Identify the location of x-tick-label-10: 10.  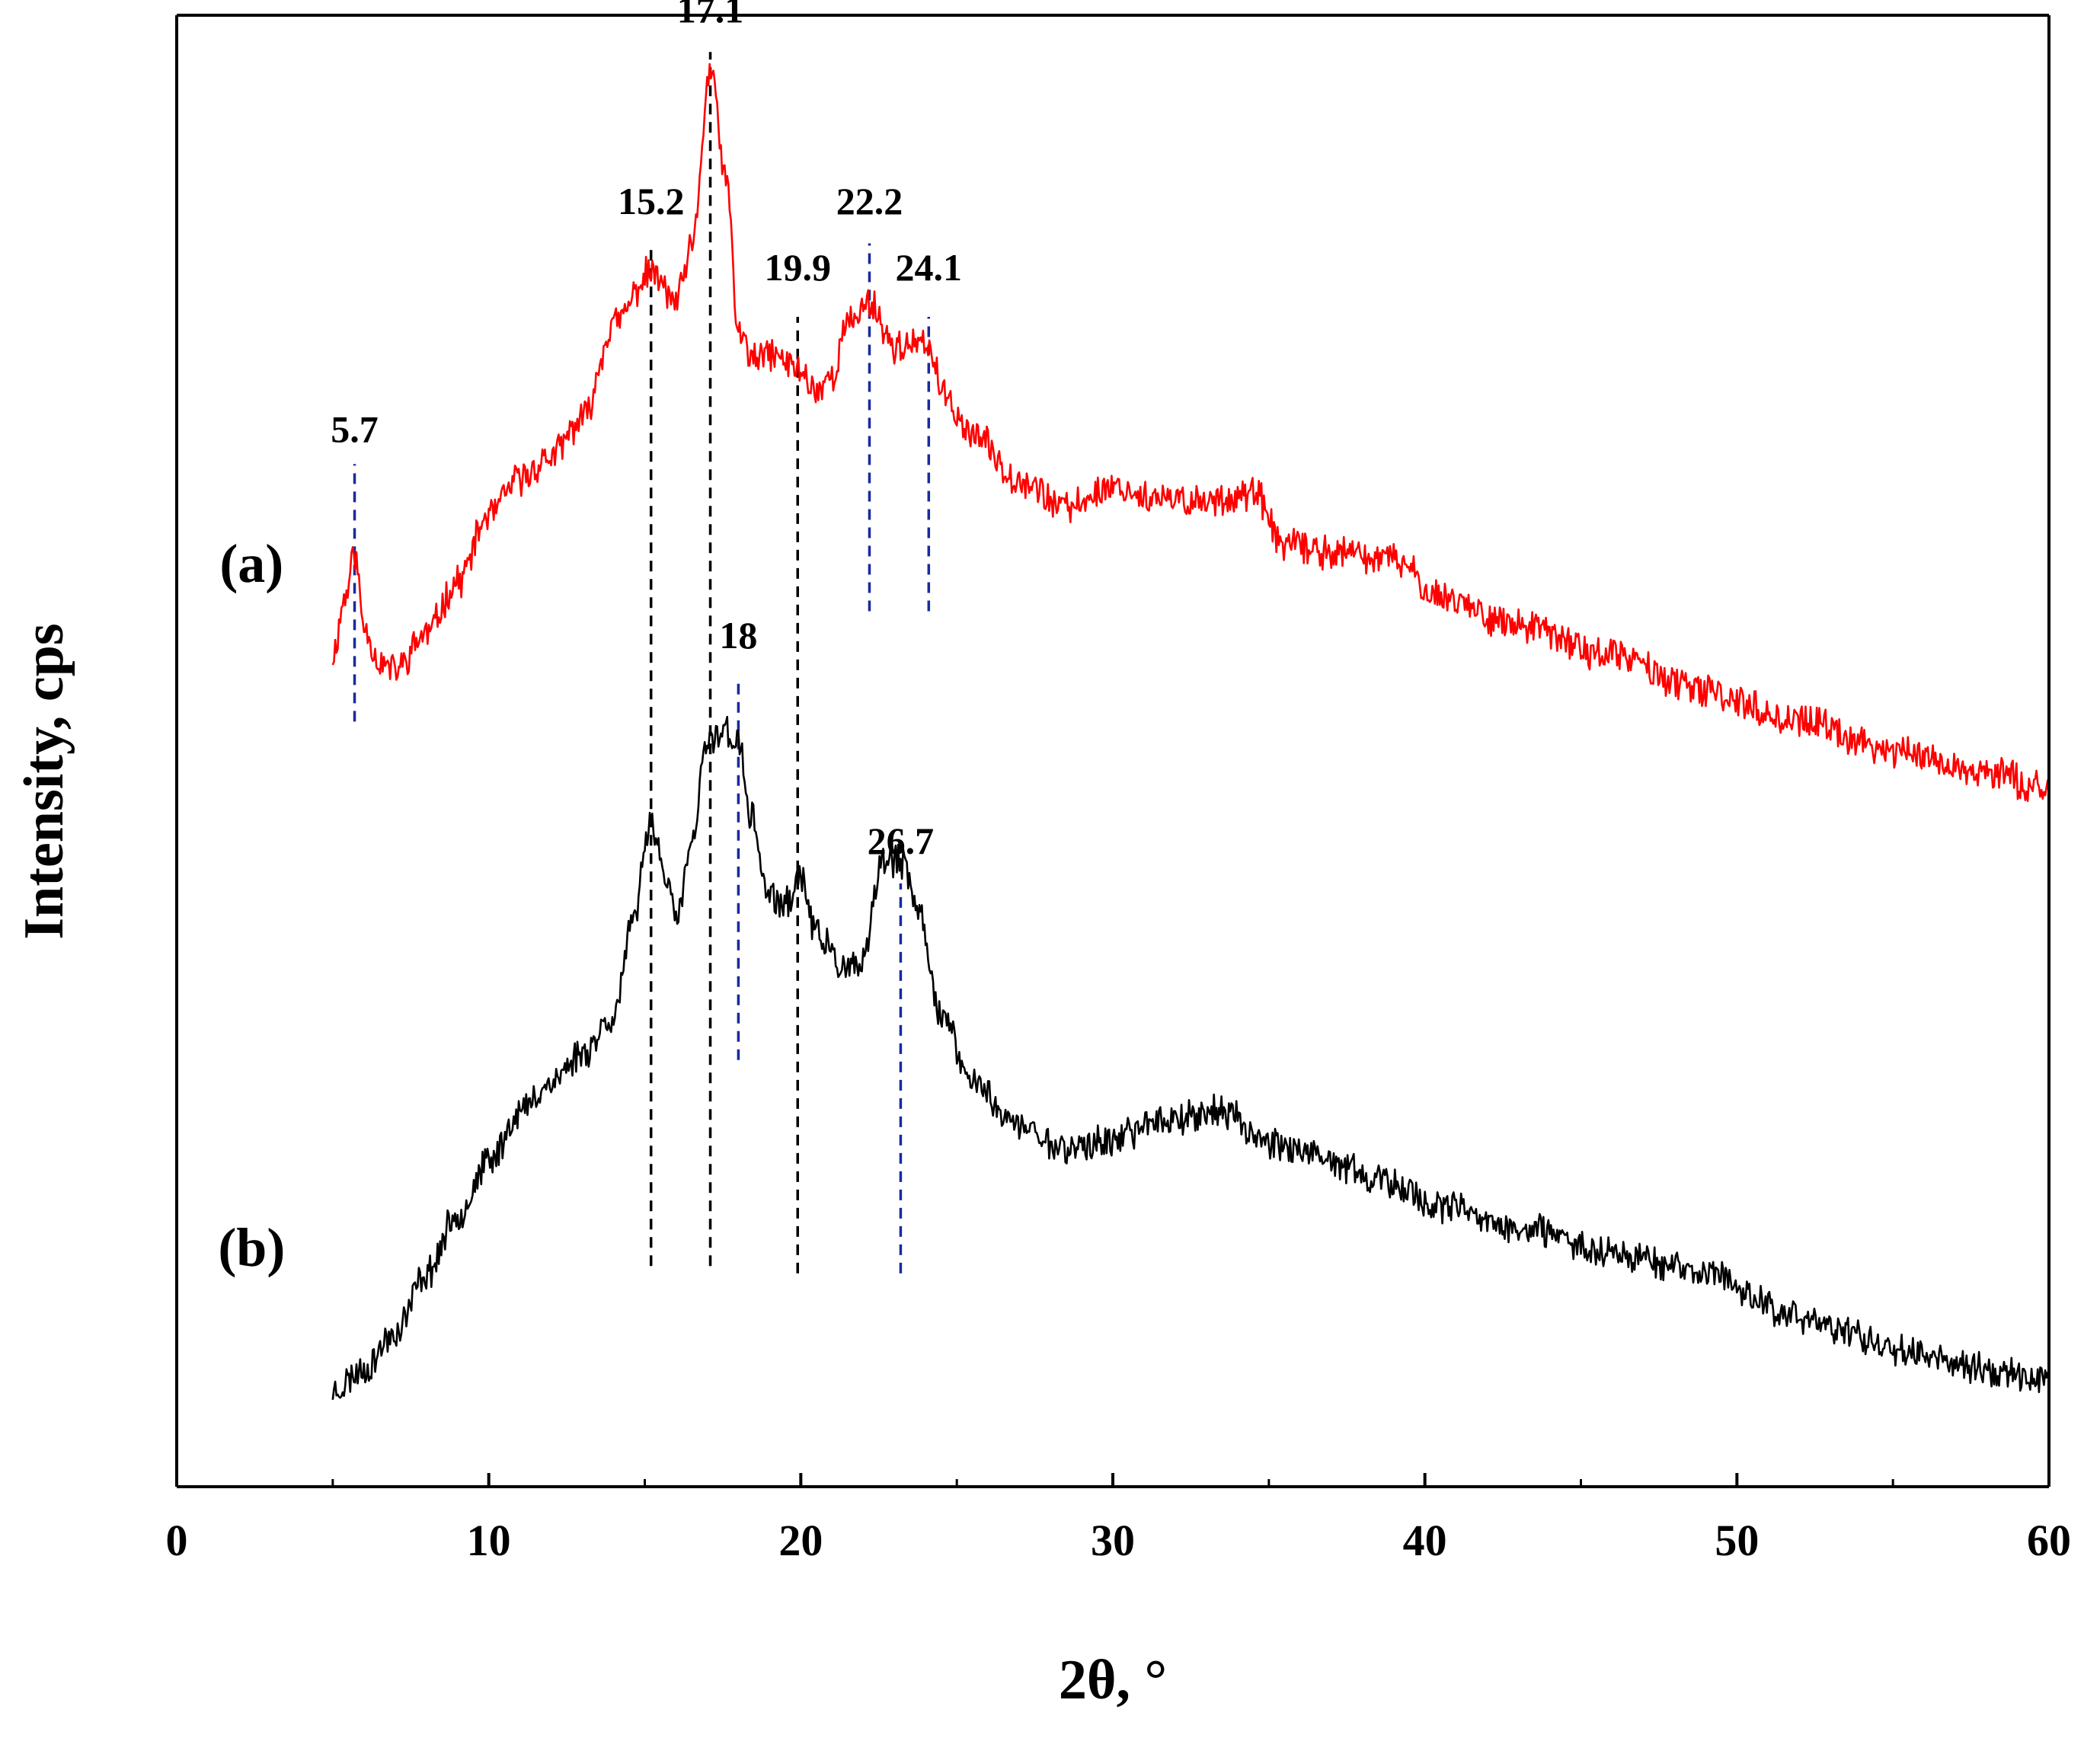
(489, 1540).